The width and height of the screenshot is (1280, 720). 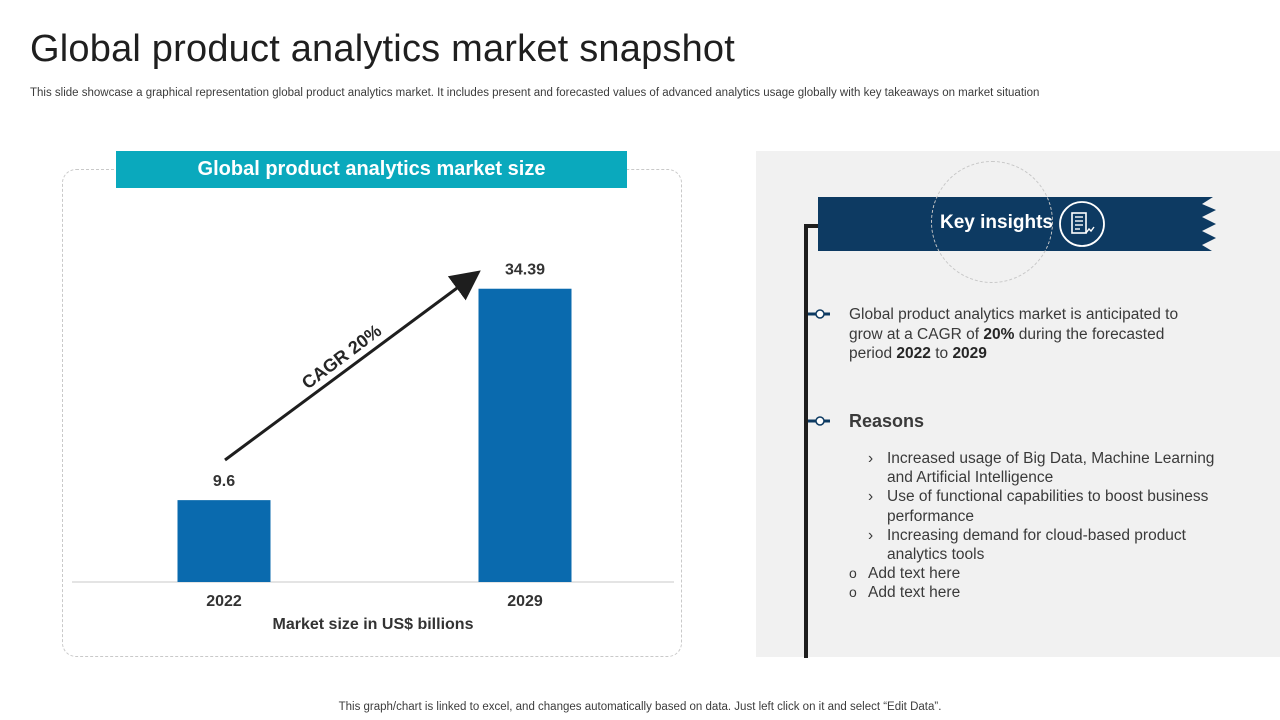 What do you see at coordinates (371, 169) in the screenshot?
I see `chart-banner: Global product analytics market size` at bounding box center [371, 169].